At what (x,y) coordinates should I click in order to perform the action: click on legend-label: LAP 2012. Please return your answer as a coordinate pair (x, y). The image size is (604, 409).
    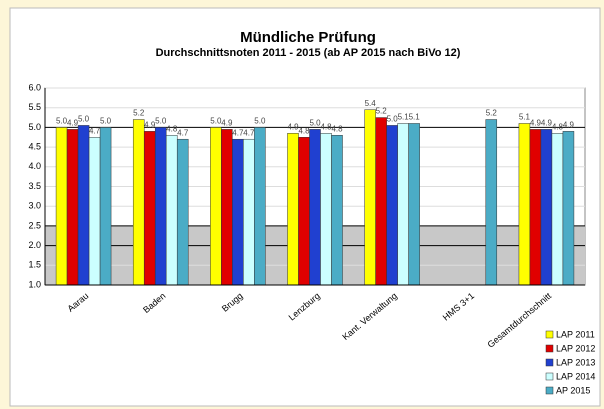
    Looking at the image, I should click on (575, 348).